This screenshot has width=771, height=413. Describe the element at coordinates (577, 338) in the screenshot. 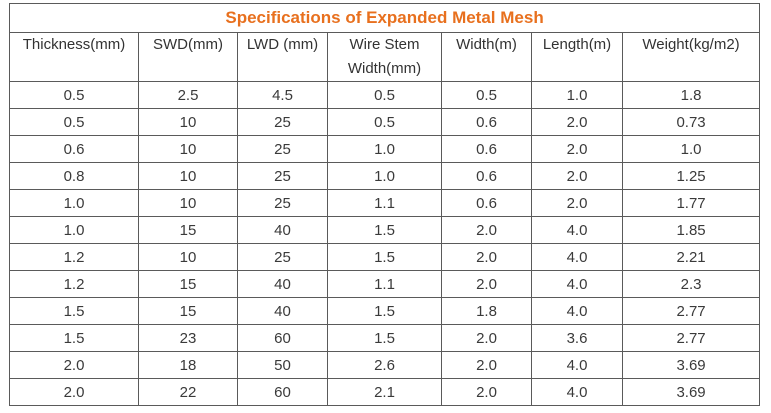

I see `table-cell: 3.6` at that location.